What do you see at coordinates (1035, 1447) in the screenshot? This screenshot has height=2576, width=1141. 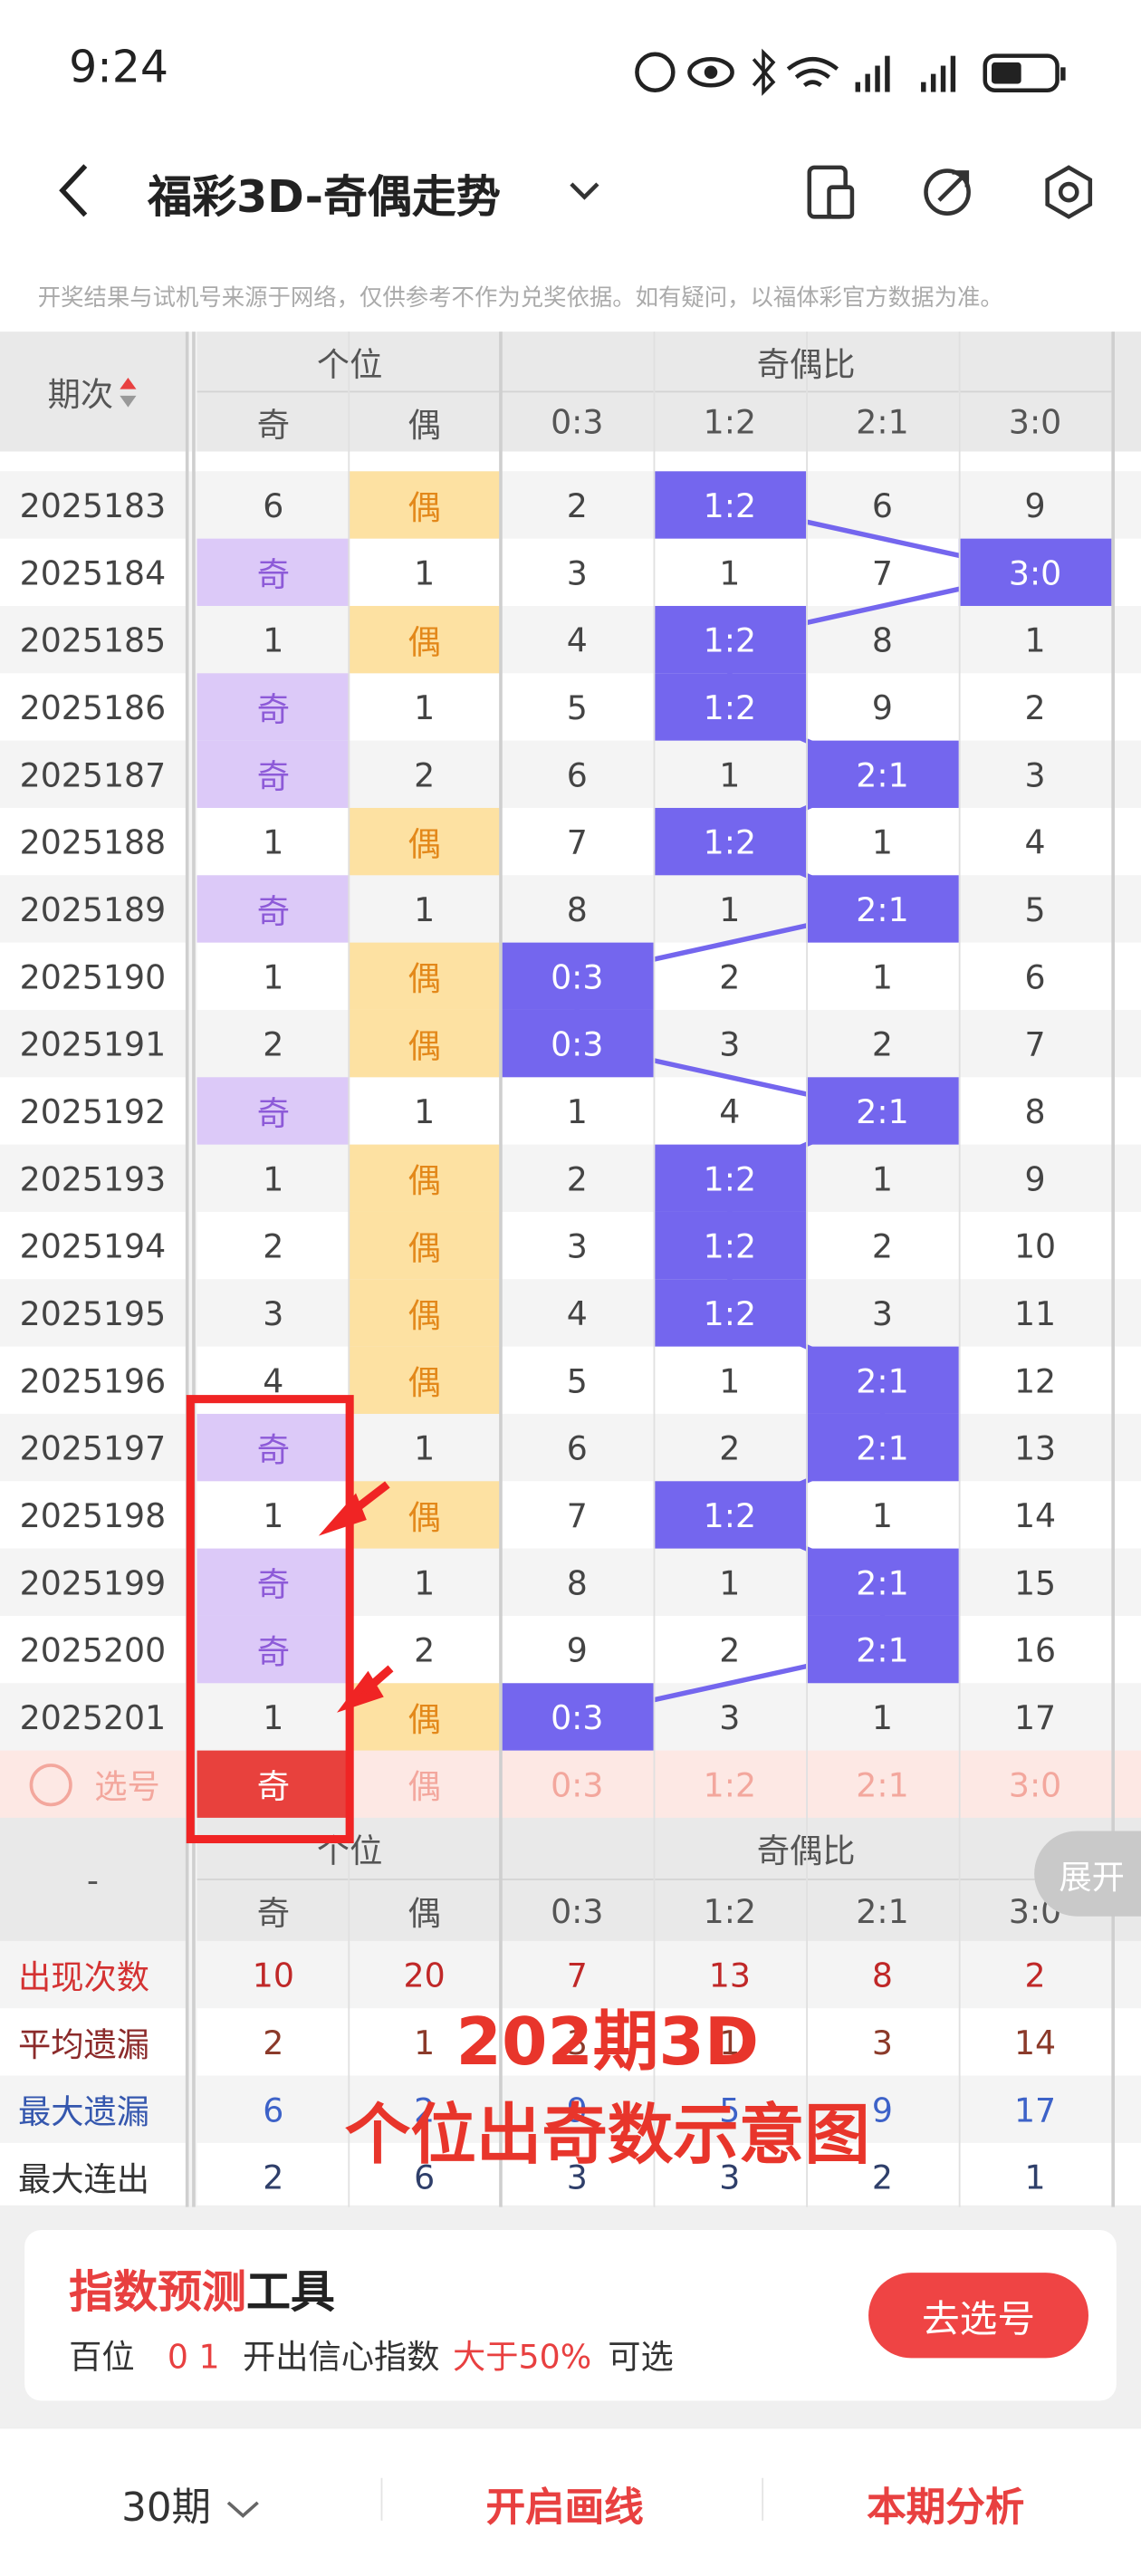 I see `table-cell: 13` at bounding box center [1035, 1447].